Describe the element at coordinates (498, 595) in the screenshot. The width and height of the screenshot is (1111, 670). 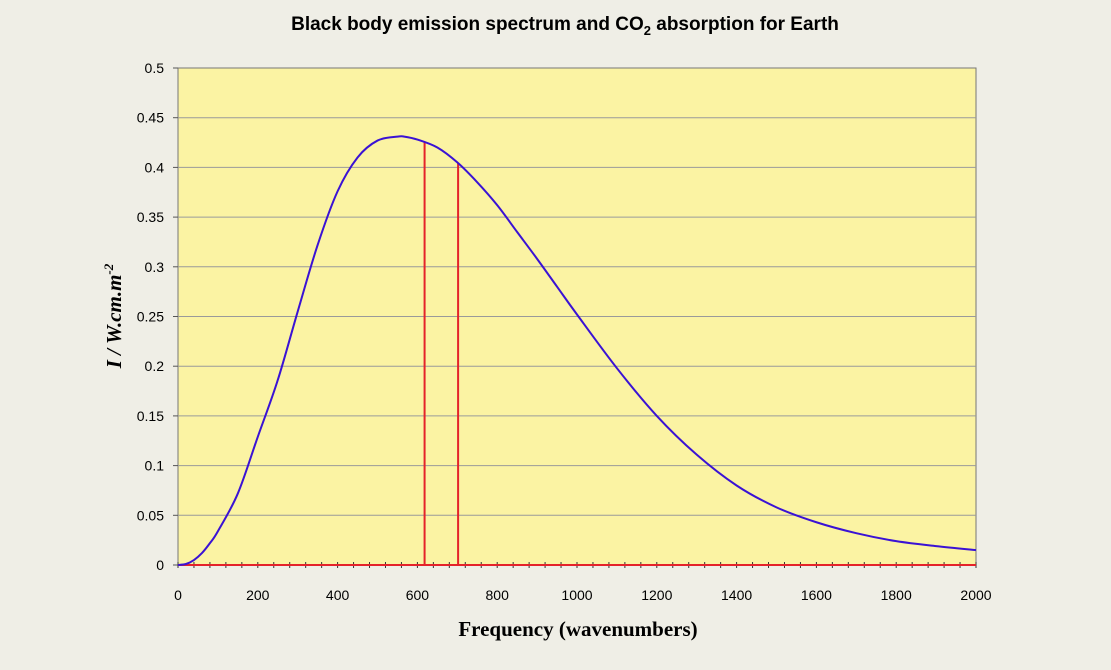
I see `x-tick-label: 800` at that location.